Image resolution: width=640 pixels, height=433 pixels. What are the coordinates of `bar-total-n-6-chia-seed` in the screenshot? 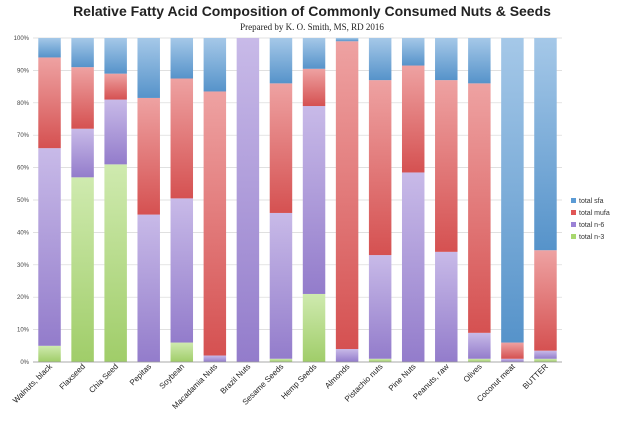 It's located at (115, 132).